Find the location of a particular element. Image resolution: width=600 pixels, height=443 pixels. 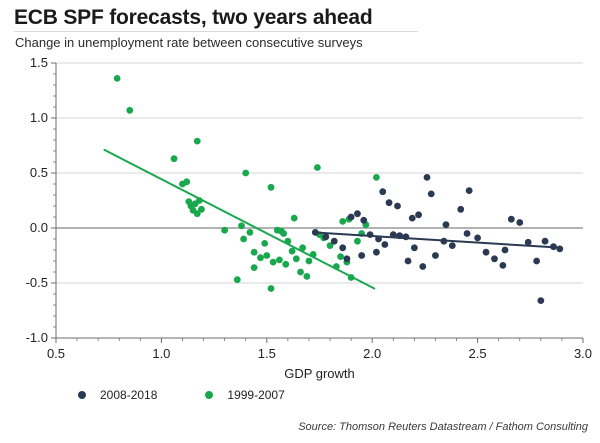

legend-item-2008-2018: 2008-2018 is located at coordinates (117, 395).